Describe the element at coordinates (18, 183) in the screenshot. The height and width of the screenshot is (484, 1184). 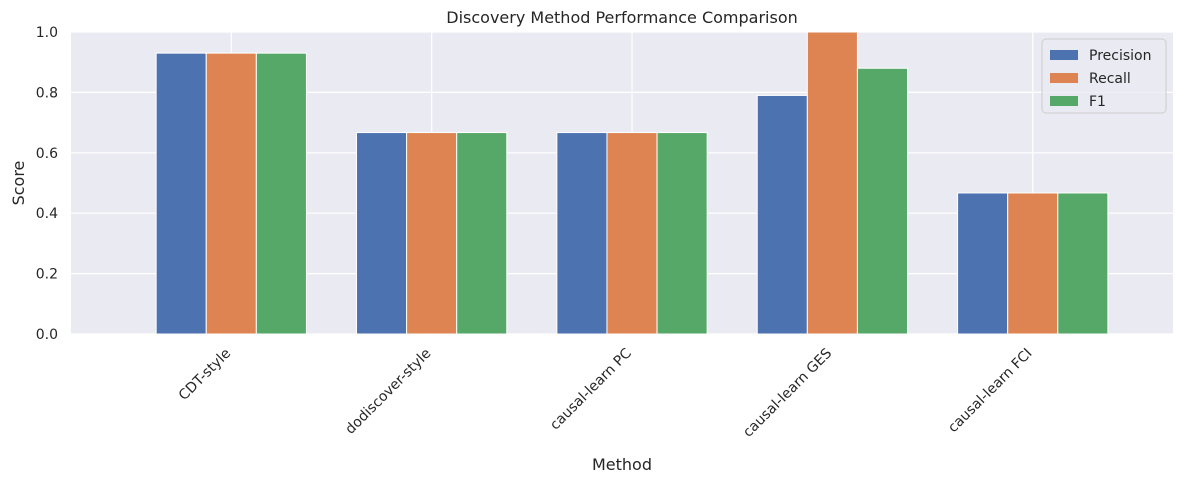
I see `y-axis-label: Score` at that location.